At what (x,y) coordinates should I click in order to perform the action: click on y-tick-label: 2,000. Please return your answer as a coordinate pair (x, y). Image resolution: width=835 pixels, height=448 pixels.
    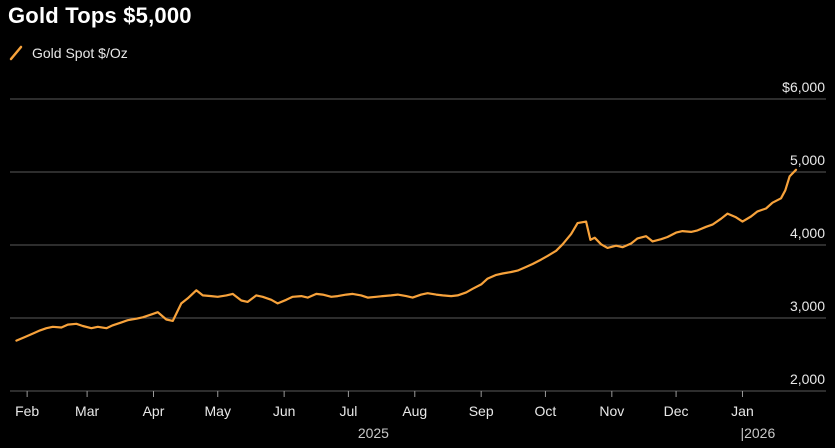
    Looking at the image, I should click on (807, 379).